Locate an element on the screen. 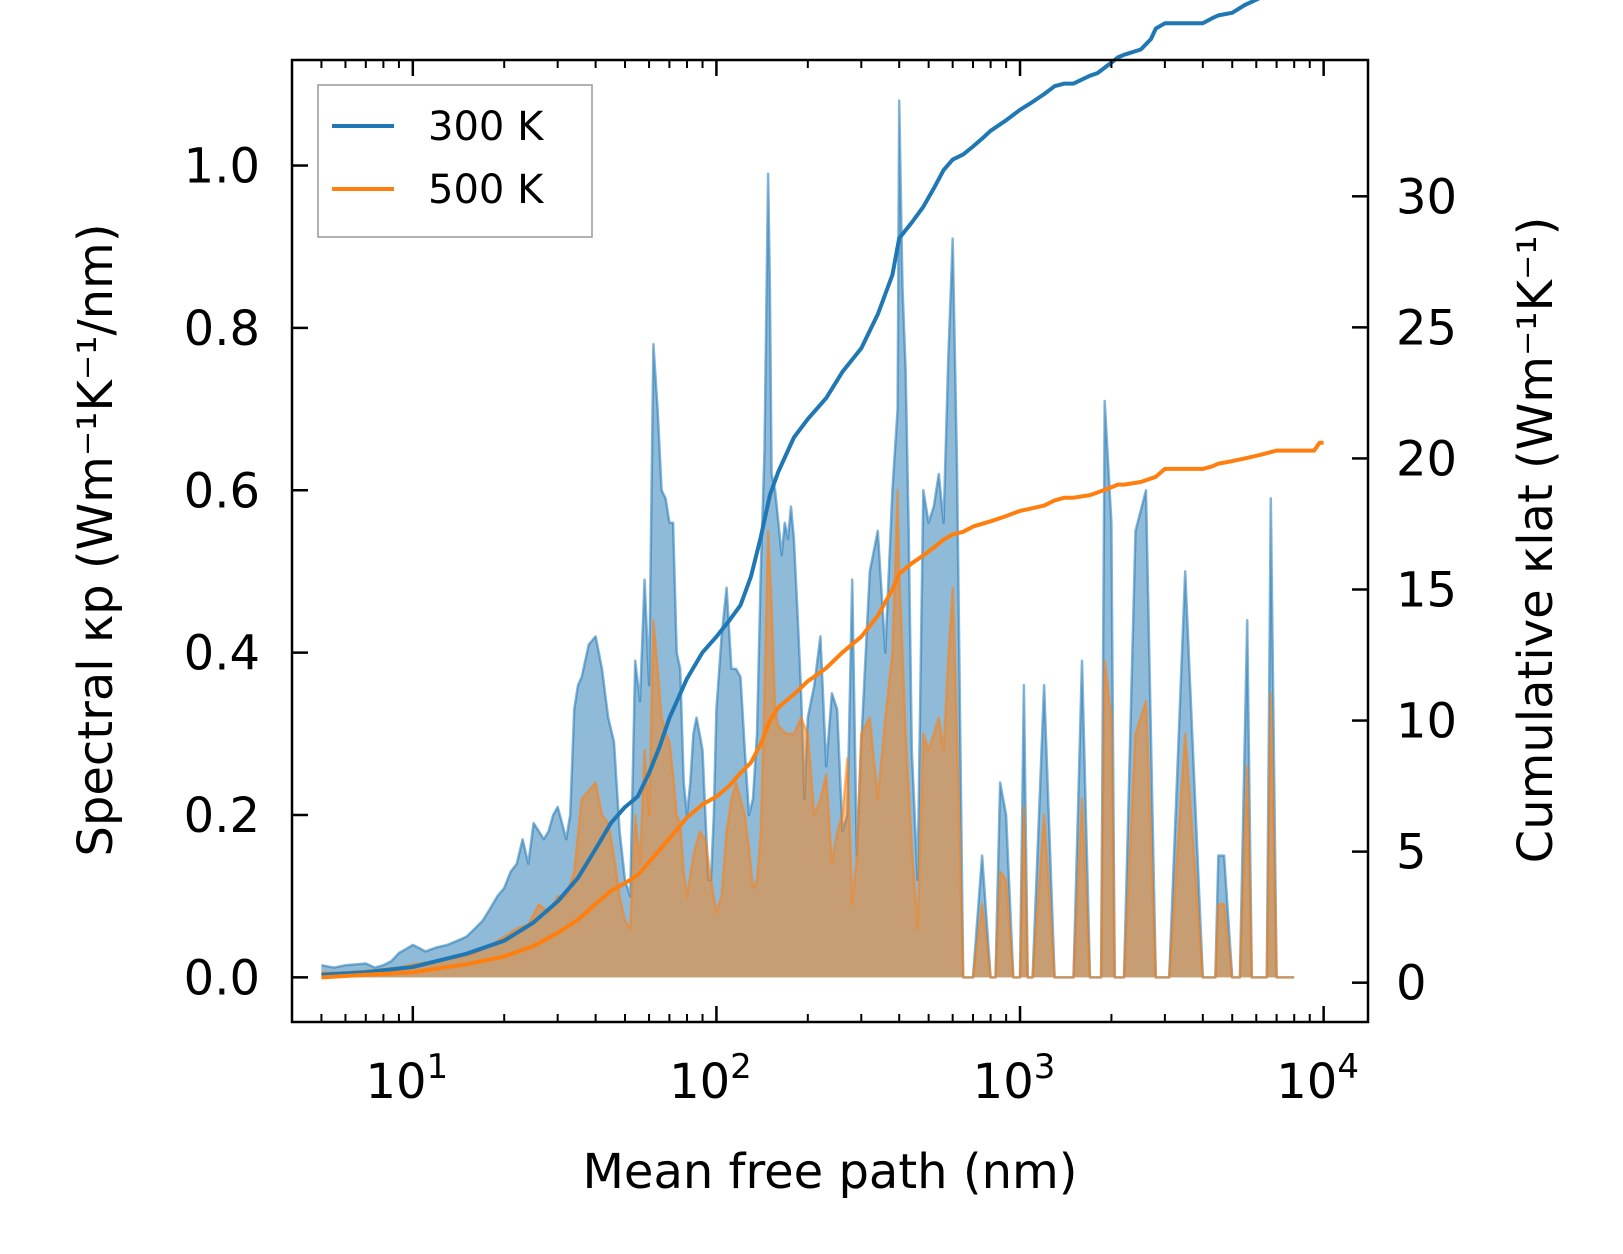 The height and width of the screenshot is (1254, 1623). legend-label-500k: 500 K is located at coordinates (486, 190).